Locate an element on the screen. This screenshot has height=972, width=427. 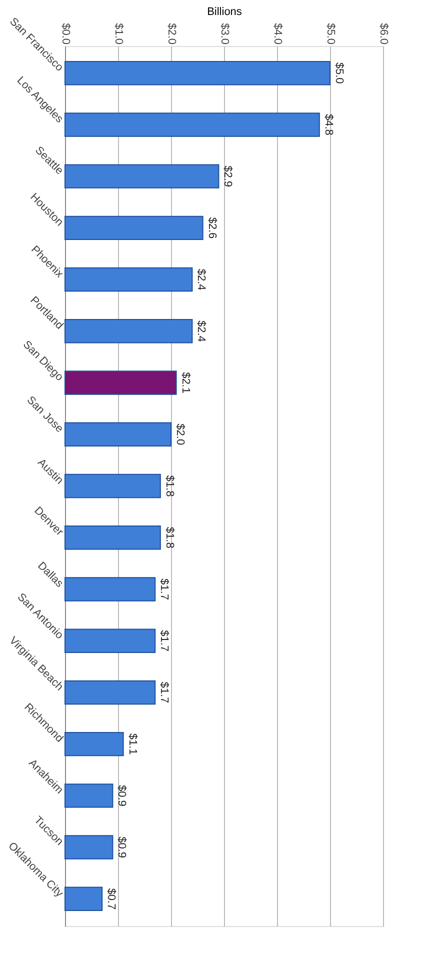
data-label: $2.0 is located at coordinates (180, 435).